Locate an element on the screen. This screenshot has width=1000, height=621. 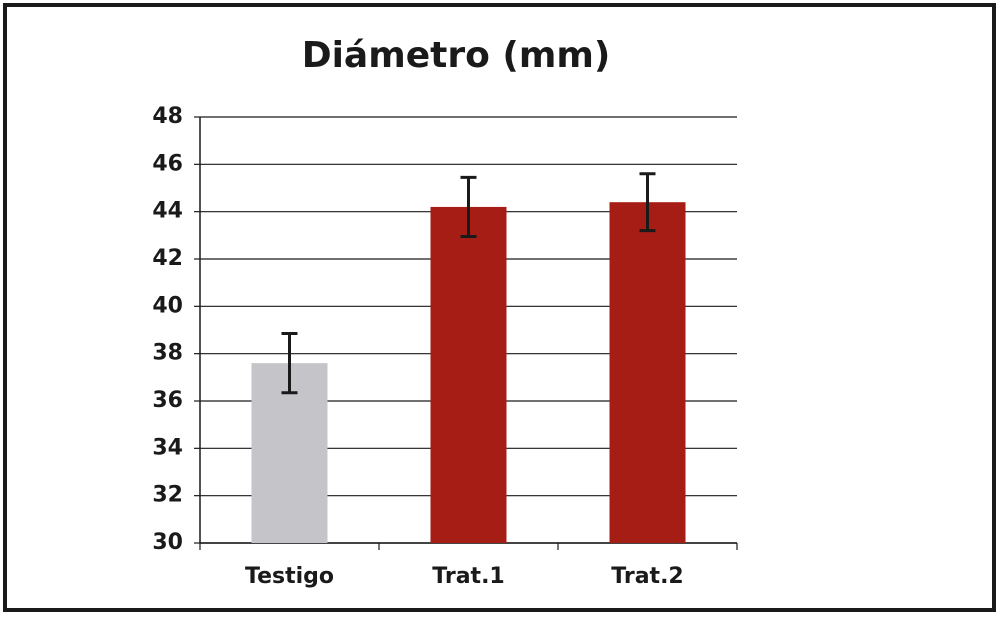
y-tick-label: 40 is located at coordinates (167, 305).